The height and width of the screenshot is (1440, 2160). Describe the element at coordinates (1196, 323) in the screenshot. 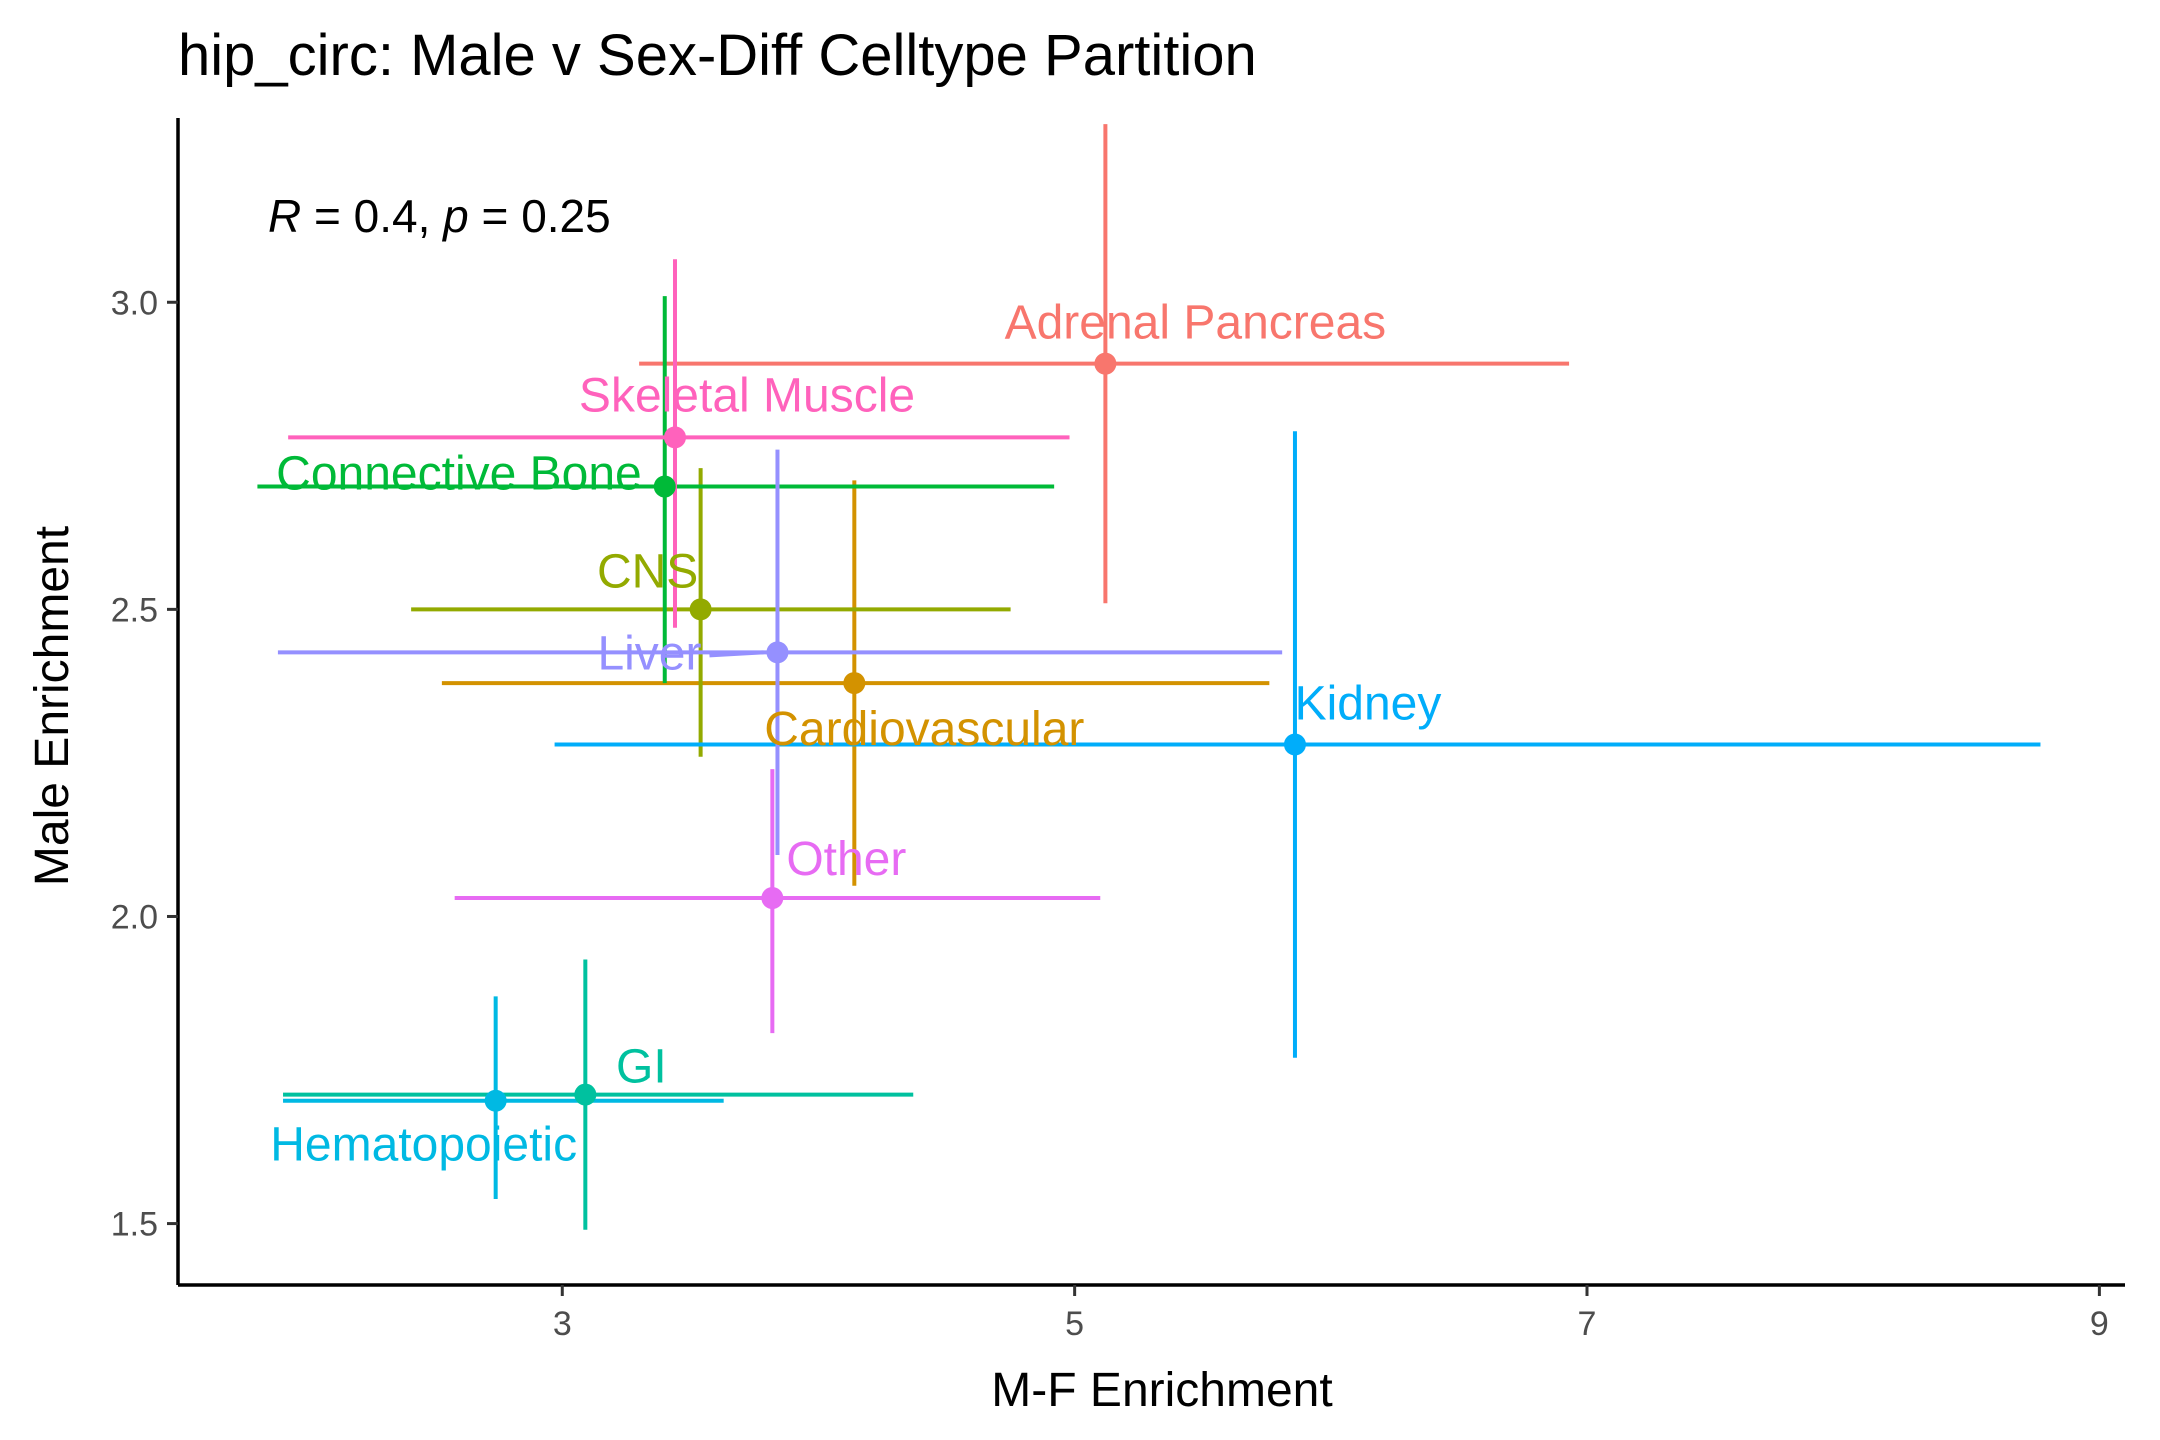

I see `label-adrenal-pancreas: Adrenal Pancreas` at that location.